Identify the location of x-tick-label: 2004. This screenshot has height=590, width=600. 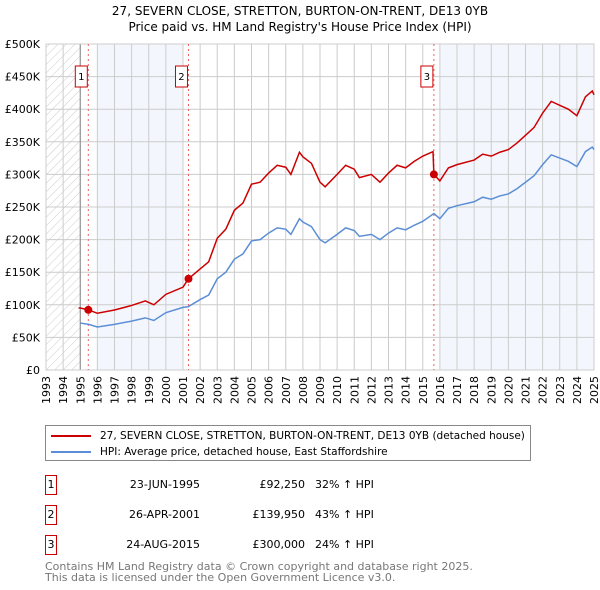
(234, 390).